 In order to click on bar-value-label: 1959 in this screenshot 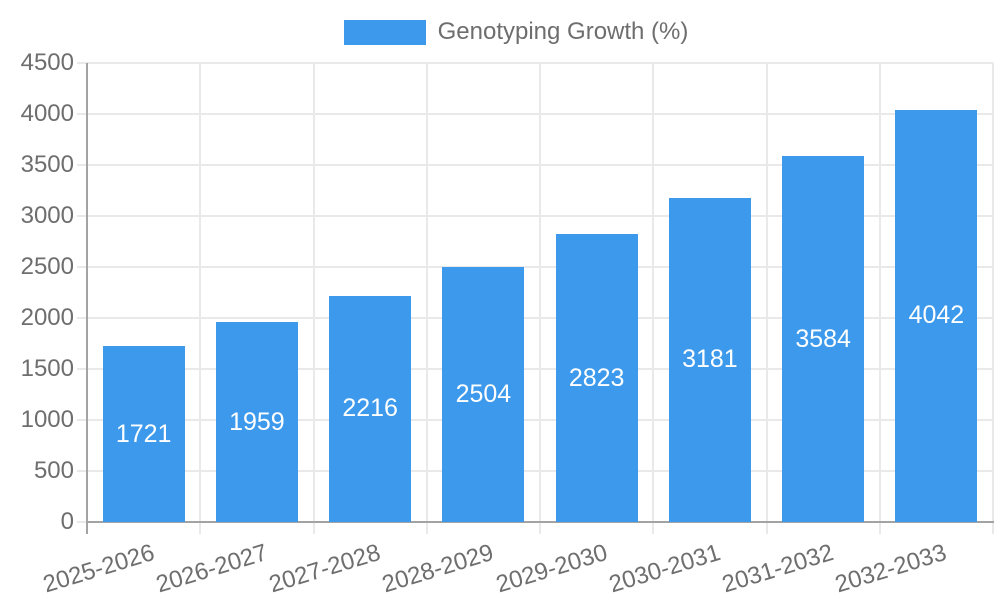, I will do `click(257, 421)`.